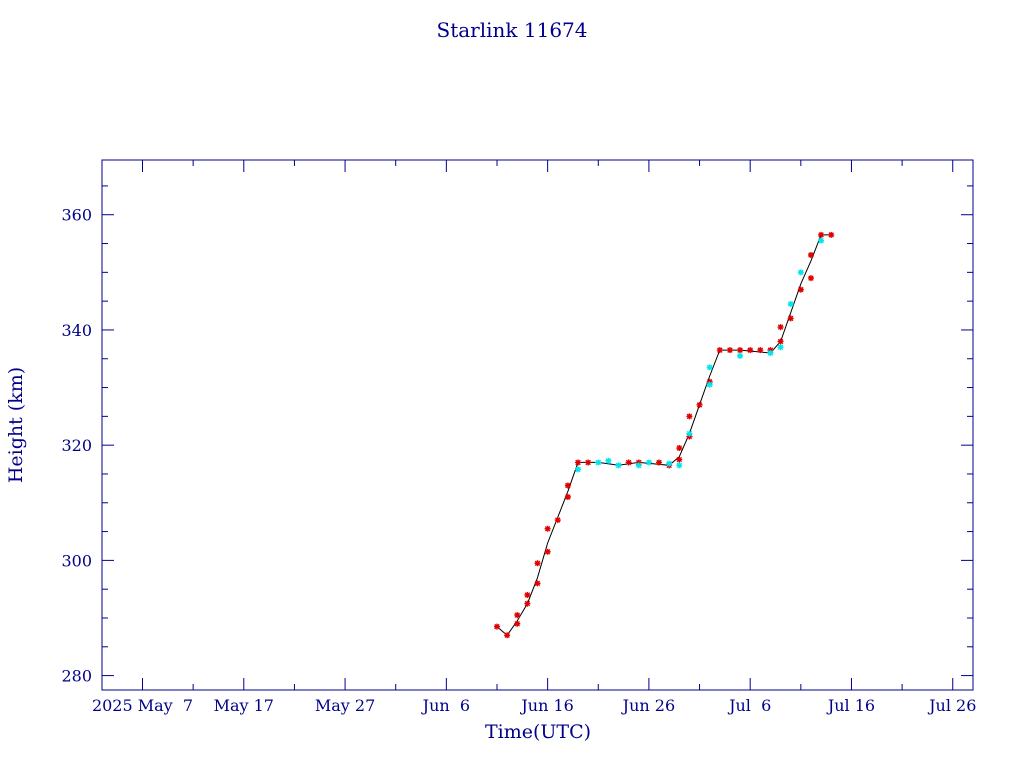 Image resolution: width=1024 pixels, height=768 pixels. Describe the element at coordinates (512, 30) in the screenshot. I see `chart-title: Starlink 11674` at that location.